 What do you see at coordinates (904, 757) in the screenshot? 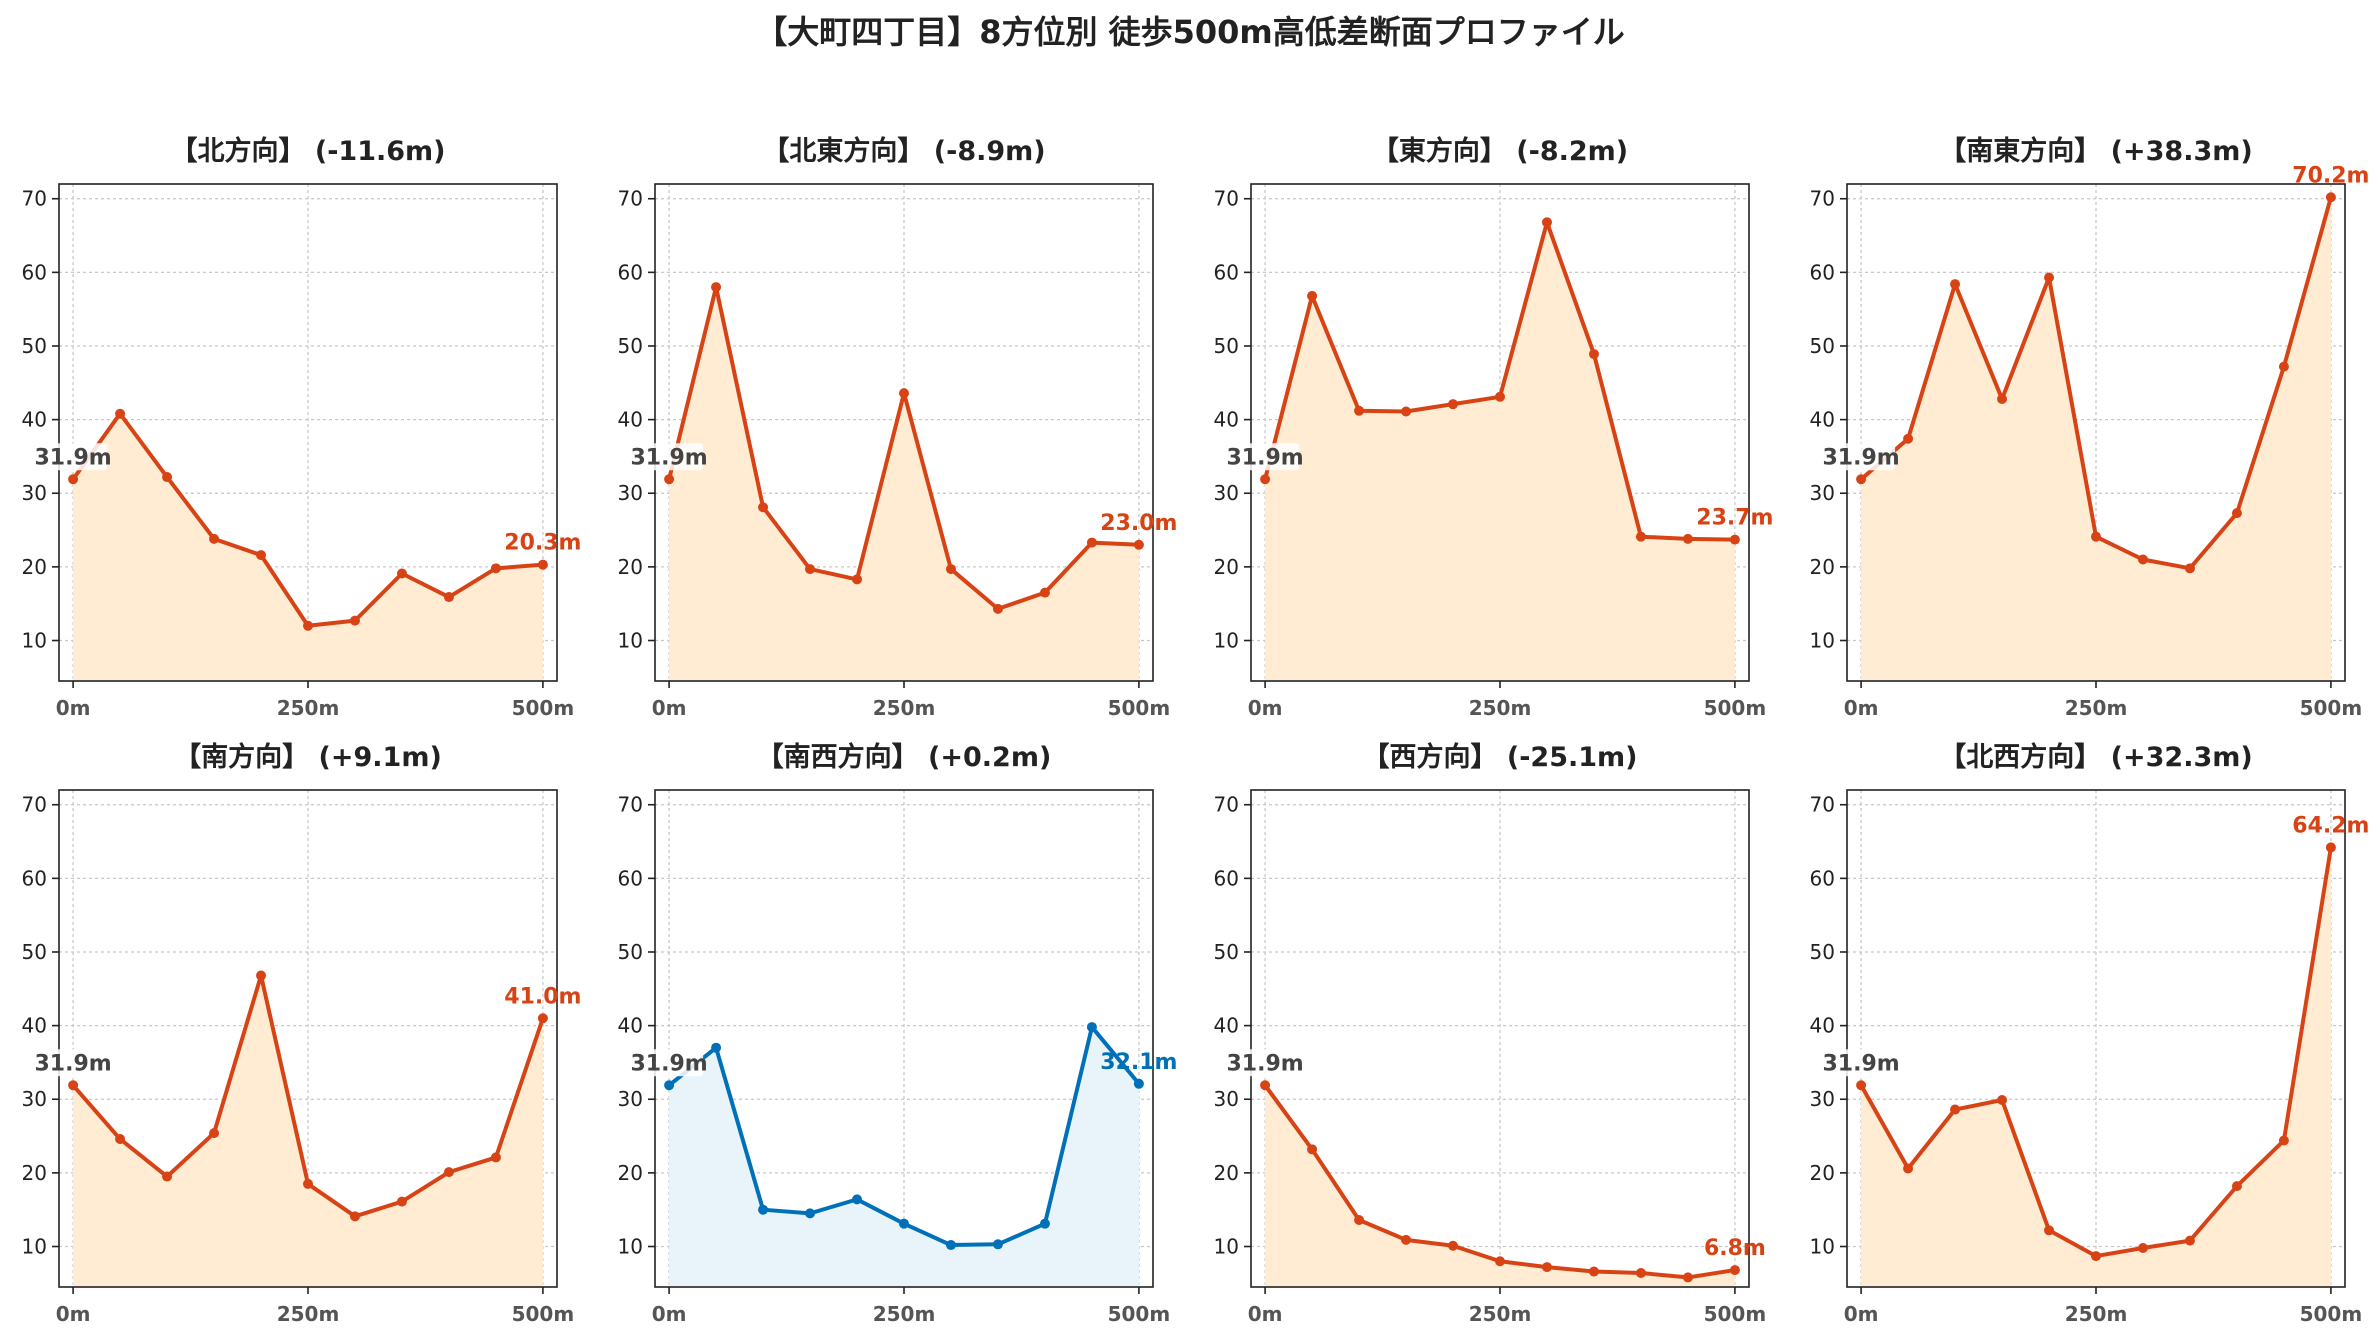
I see `panel-title: 【南西方向】 (+0.2m)` at bounding box center [904, 757].